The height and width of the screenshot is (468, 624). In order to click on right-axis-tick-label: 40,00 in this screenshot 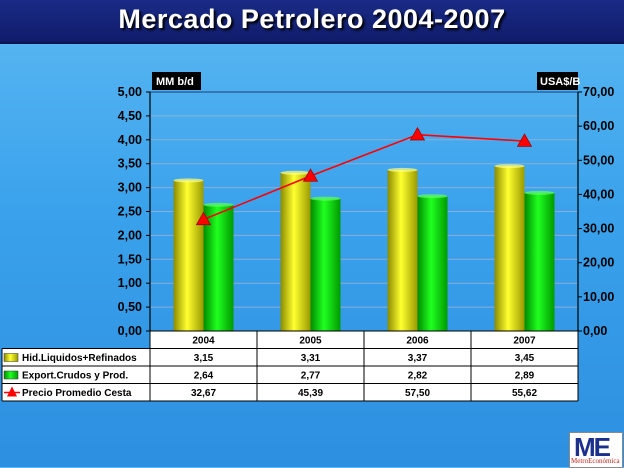, I will do `click(598, 194)`.